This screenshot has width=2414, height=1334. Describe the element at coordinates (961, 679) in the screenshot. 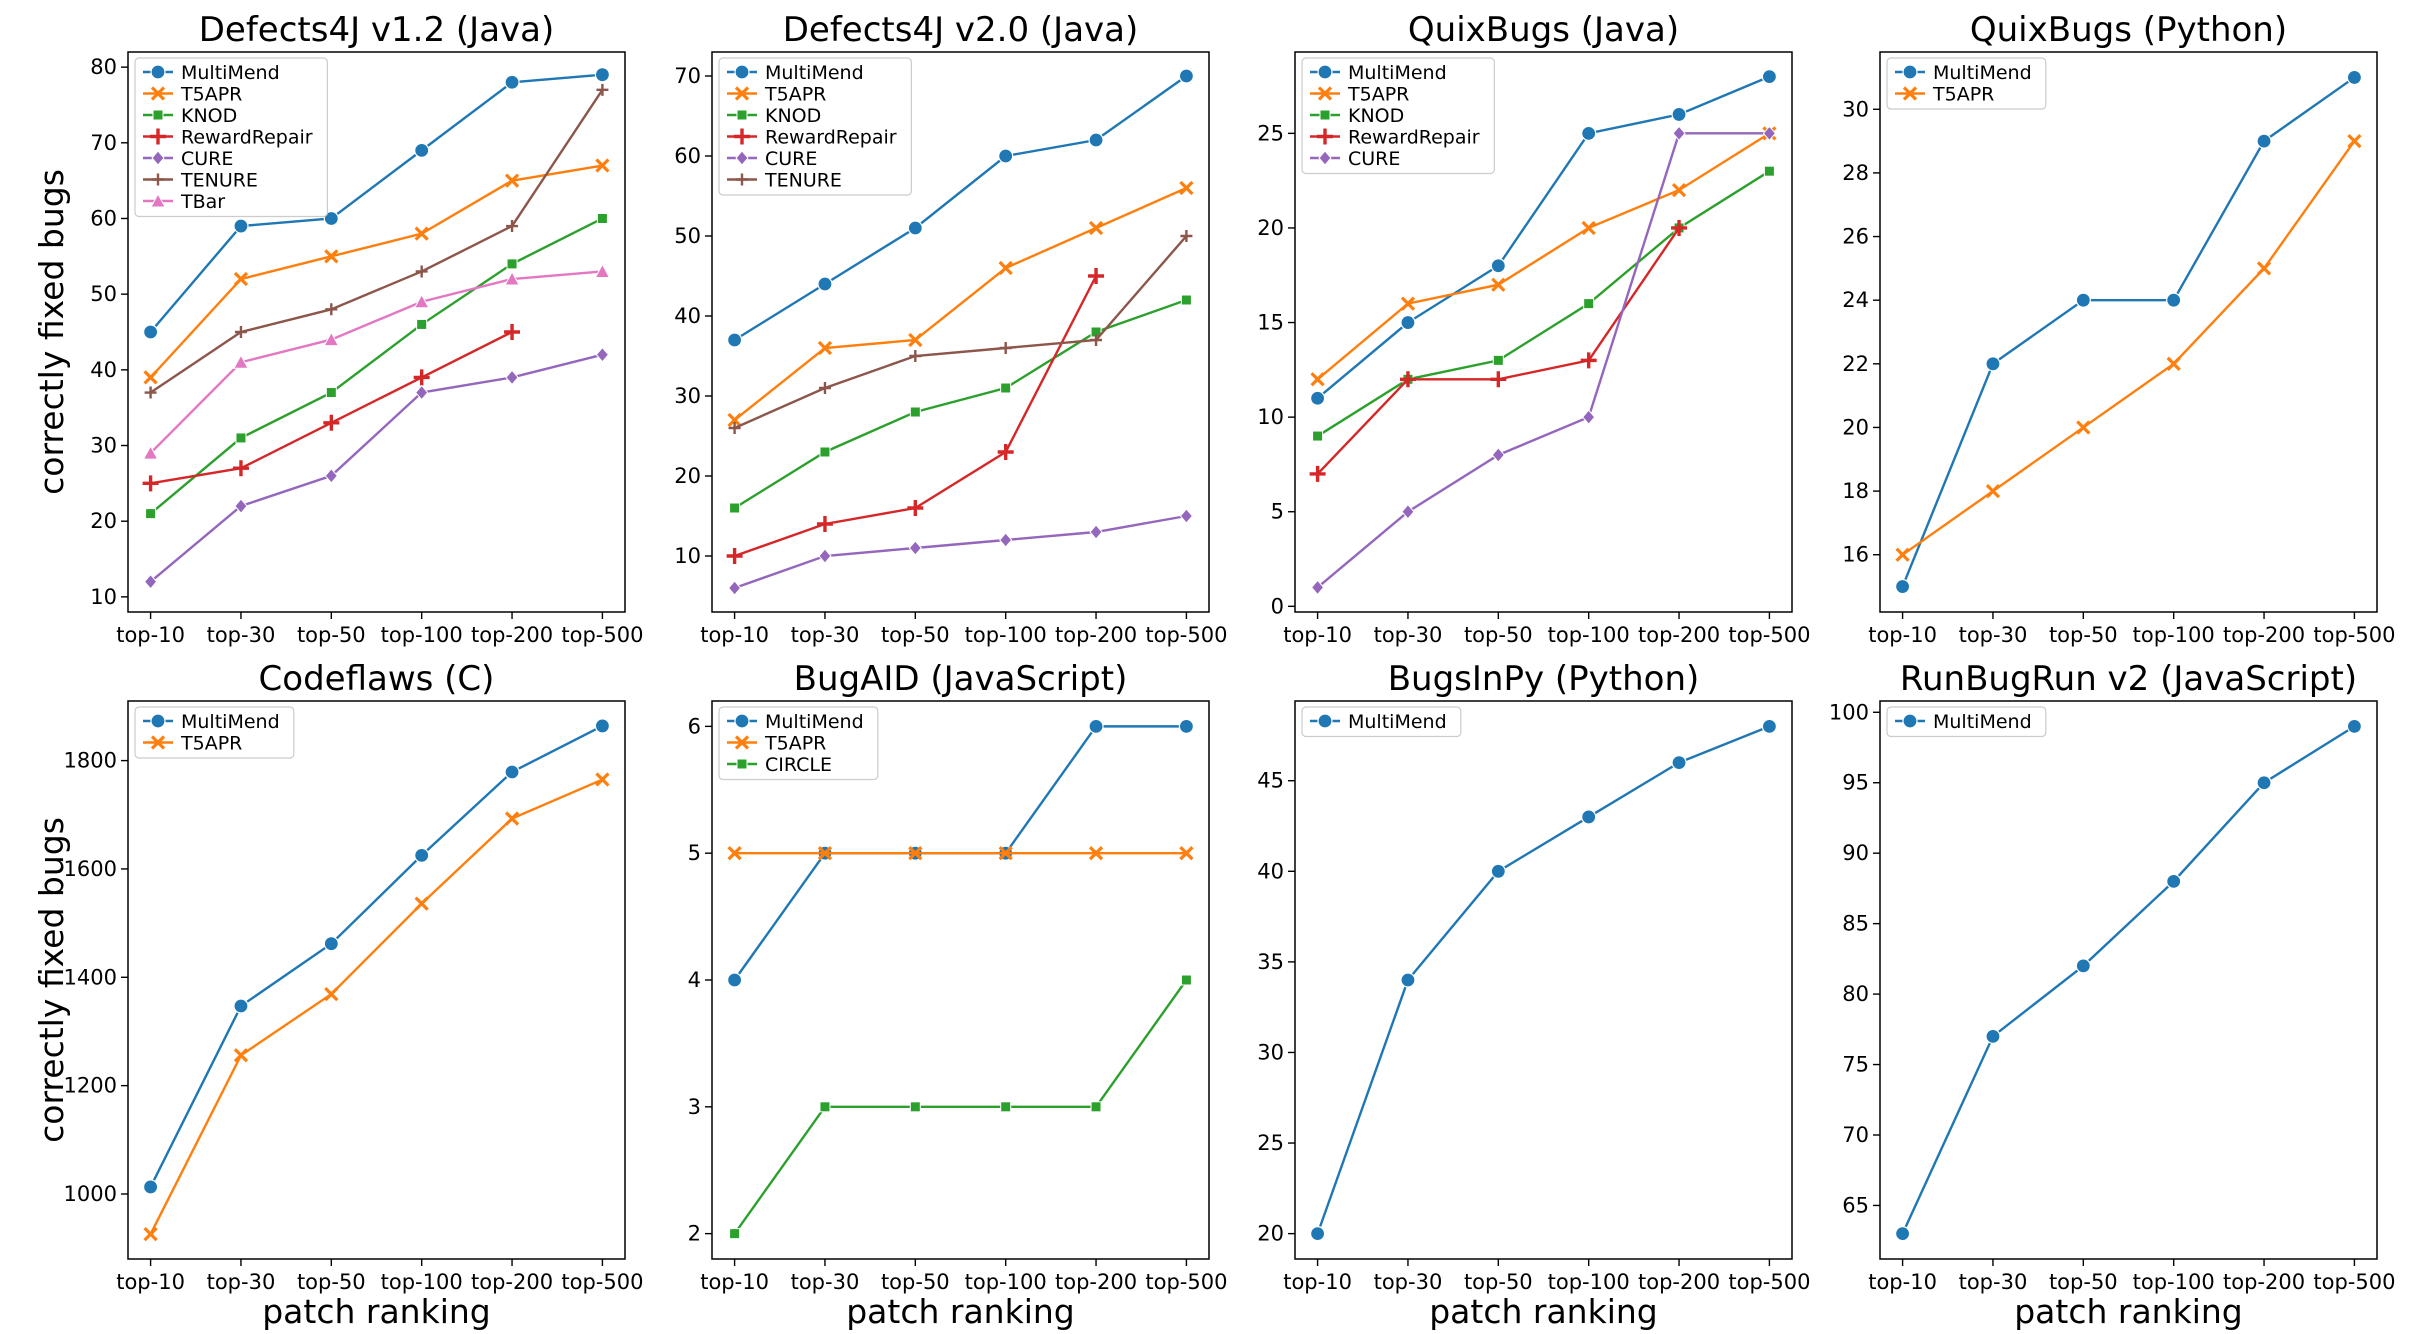

I see `chart-title: BugAID (JavaScript)` at that location.